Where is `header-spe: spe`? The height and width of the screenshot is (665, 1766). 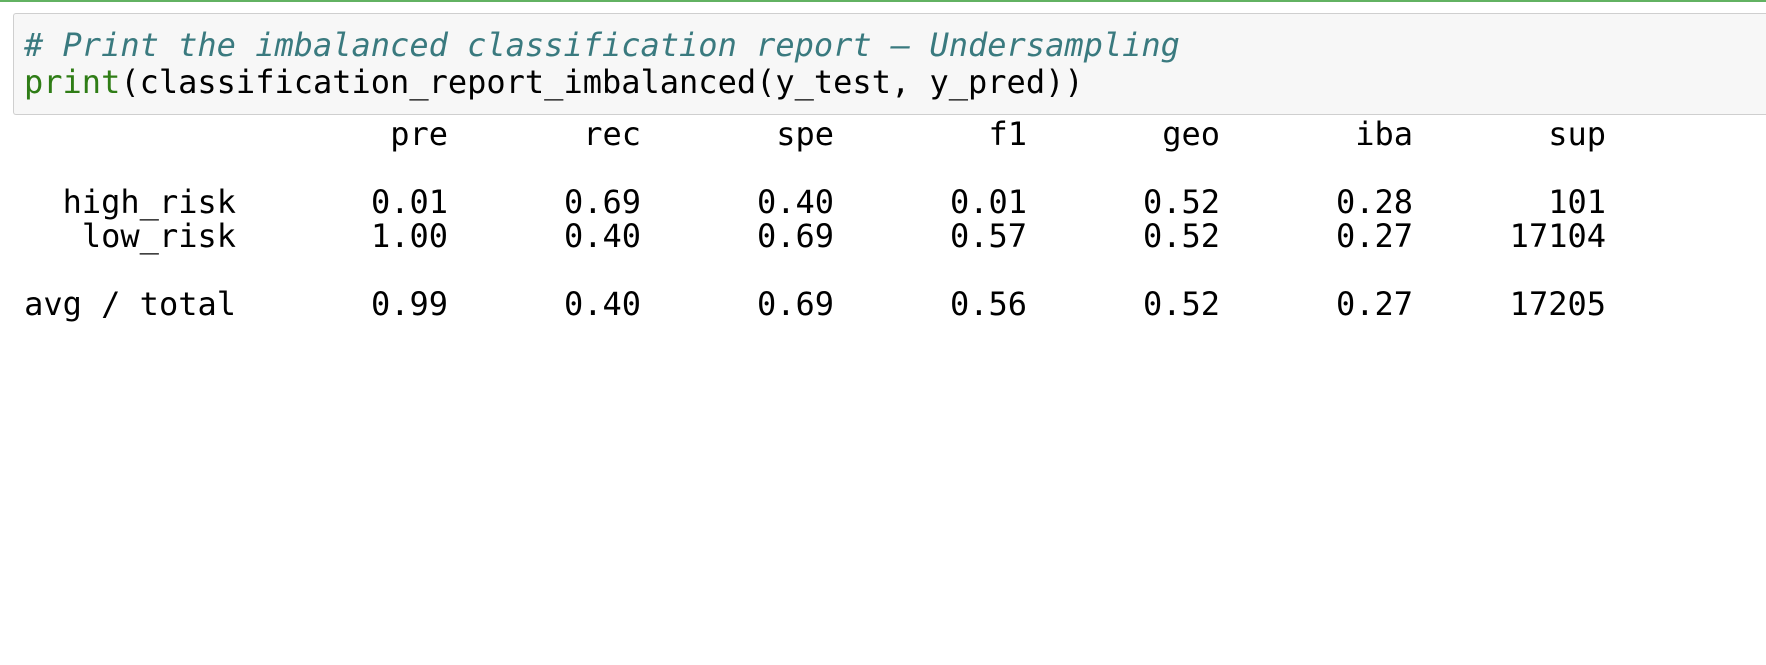 header-spe: spe is located at coordinates (805, 134).